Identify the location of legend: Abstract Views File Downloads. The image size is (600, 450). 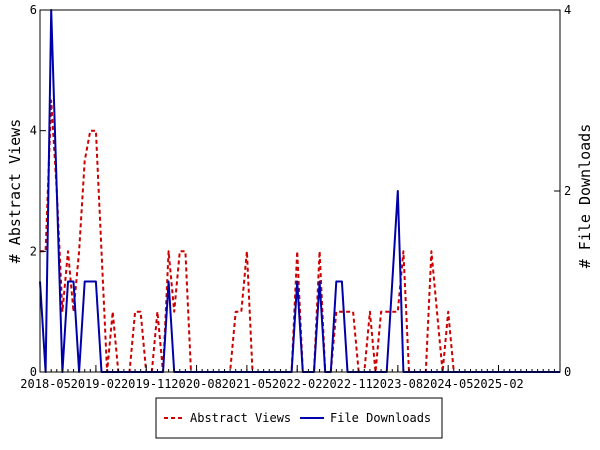
(299, 418).